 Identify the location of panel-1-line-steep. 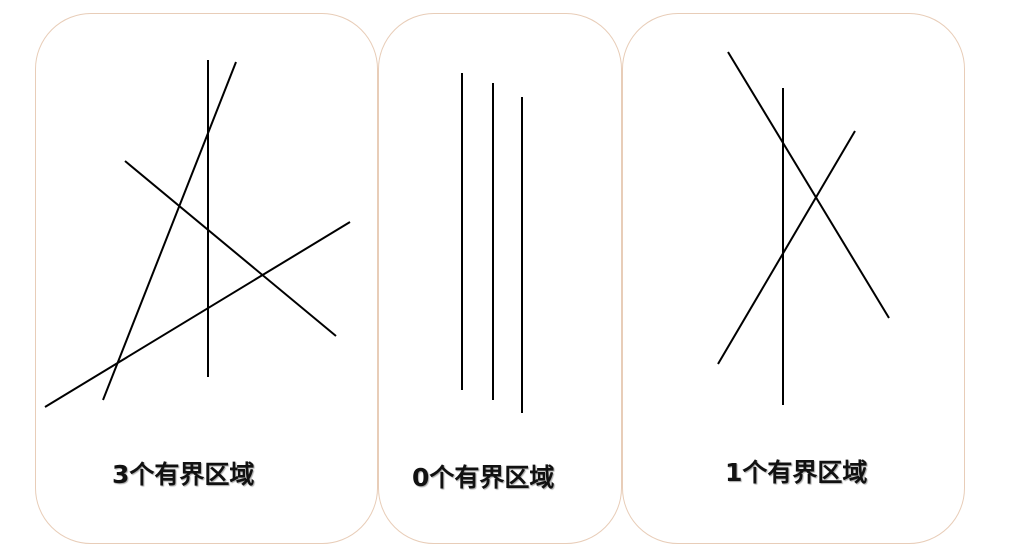
(169, 231).